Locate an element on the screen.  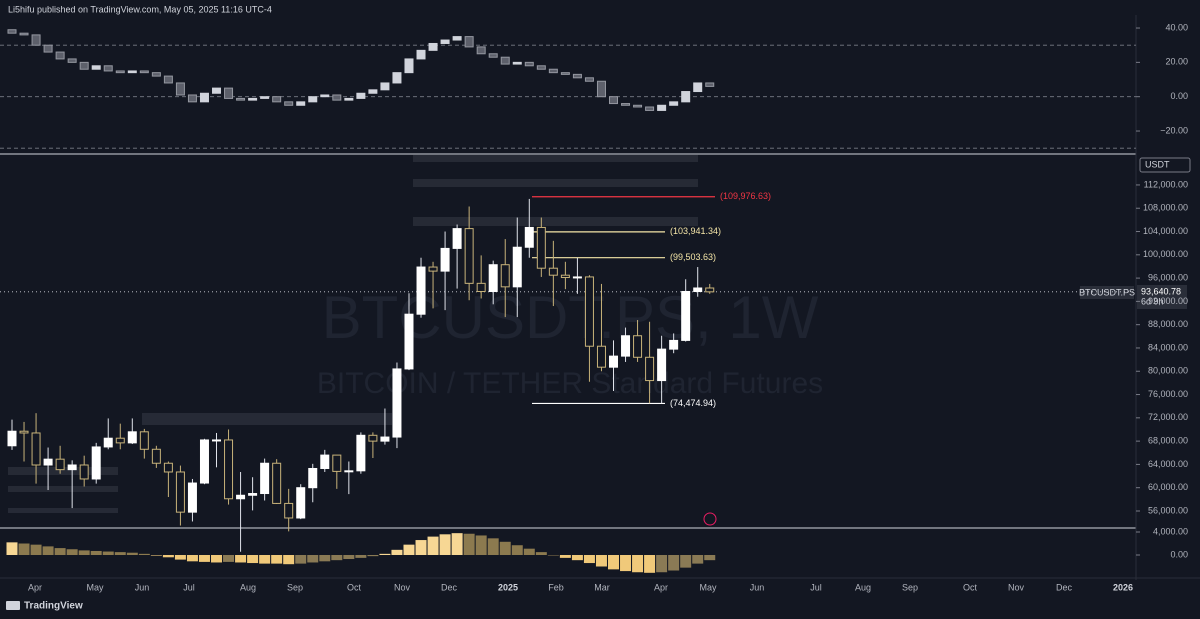
y-tick-label: 104,000.00 is located at coordinates (1165, 231).